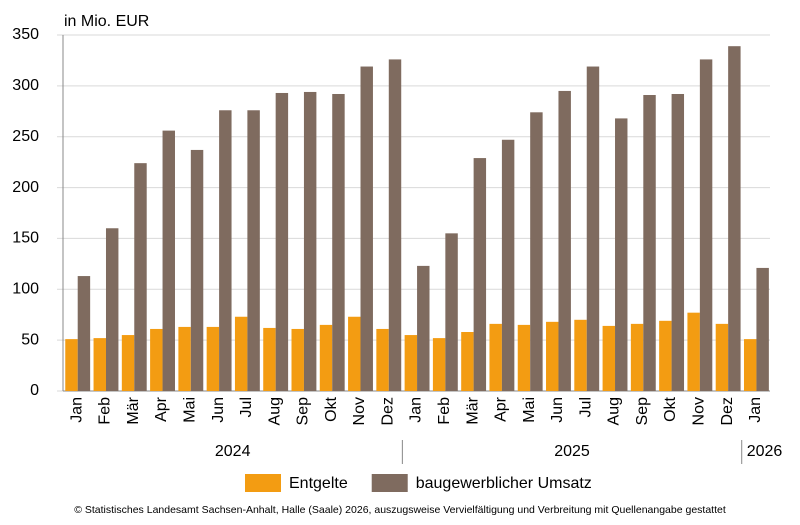 Image resolution: width=800 pixels, height=525 pixels. What do you see at coordinates (233, 451) in the screenshot?
I see `group-label: 2024` at bounding box center [233, 451].